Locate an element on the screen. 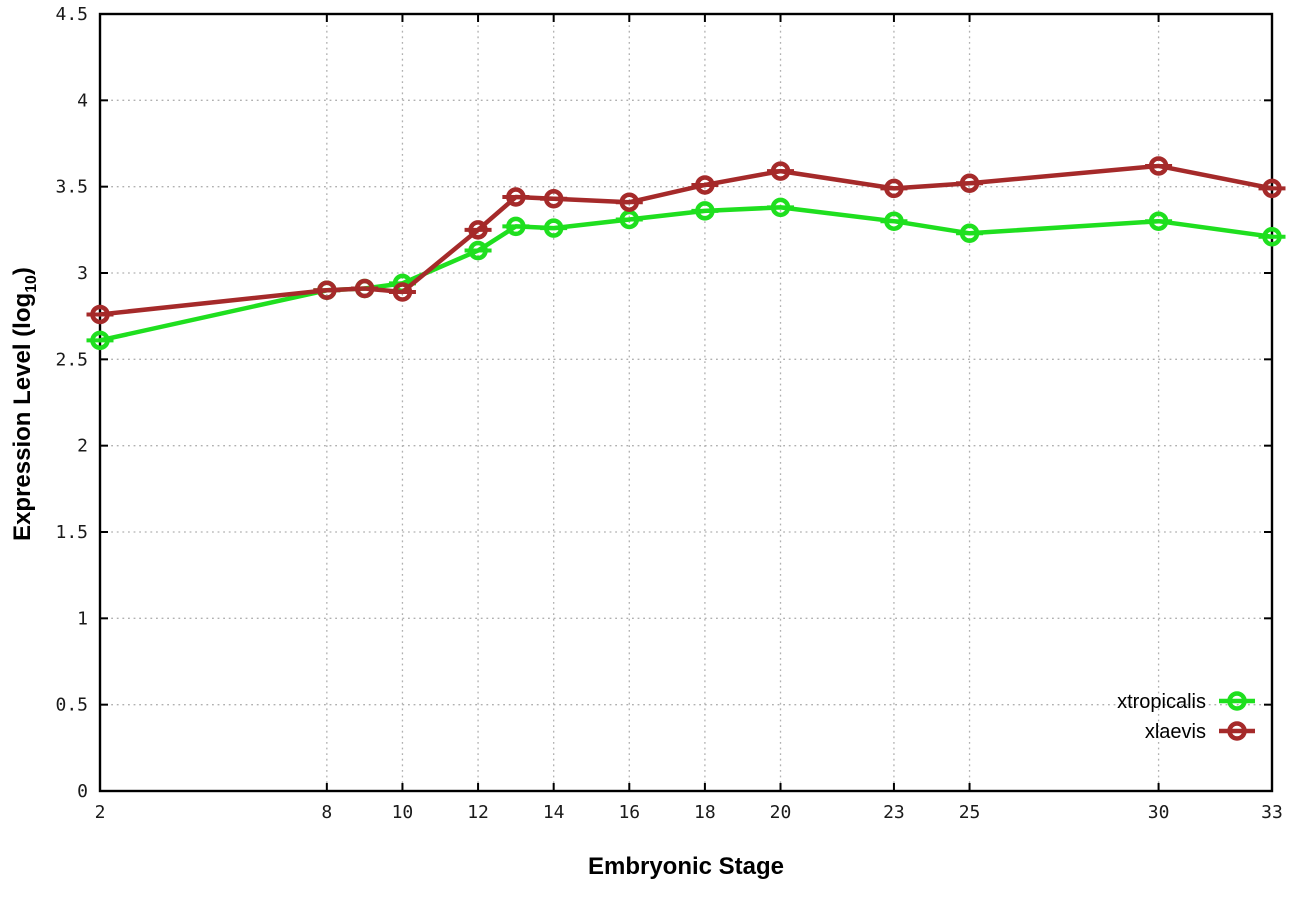 The height and width of the screenshot is (912, 1296). y-tick-label: 4.5 is located at coordinates (71, 14).